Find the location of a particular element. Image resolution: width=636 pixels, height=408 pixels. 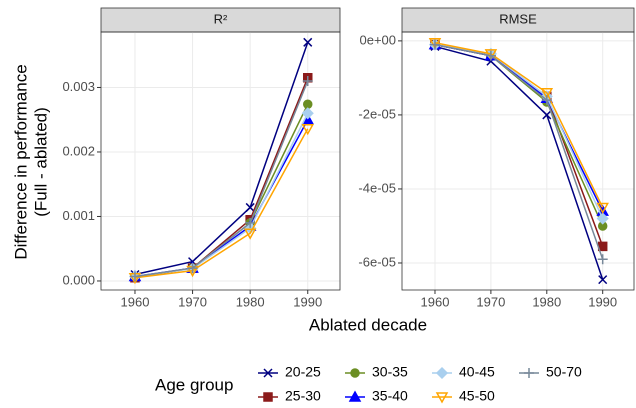

legend-label: 35-40 is located at coordinates (390, 396).